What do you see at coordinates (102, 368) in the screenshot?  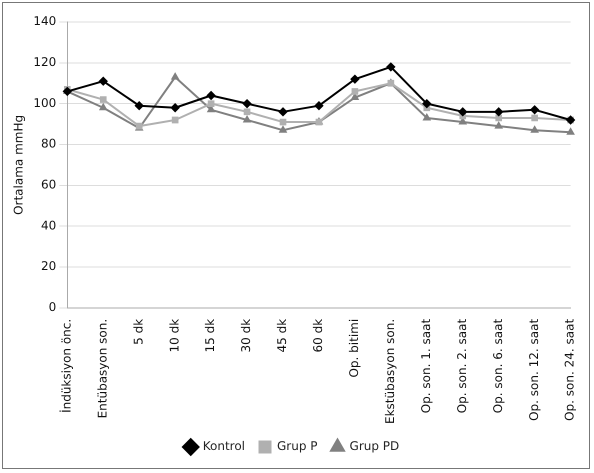 I see `x-tick-label: Entübasyon son.` at bounding box center [102, 368].